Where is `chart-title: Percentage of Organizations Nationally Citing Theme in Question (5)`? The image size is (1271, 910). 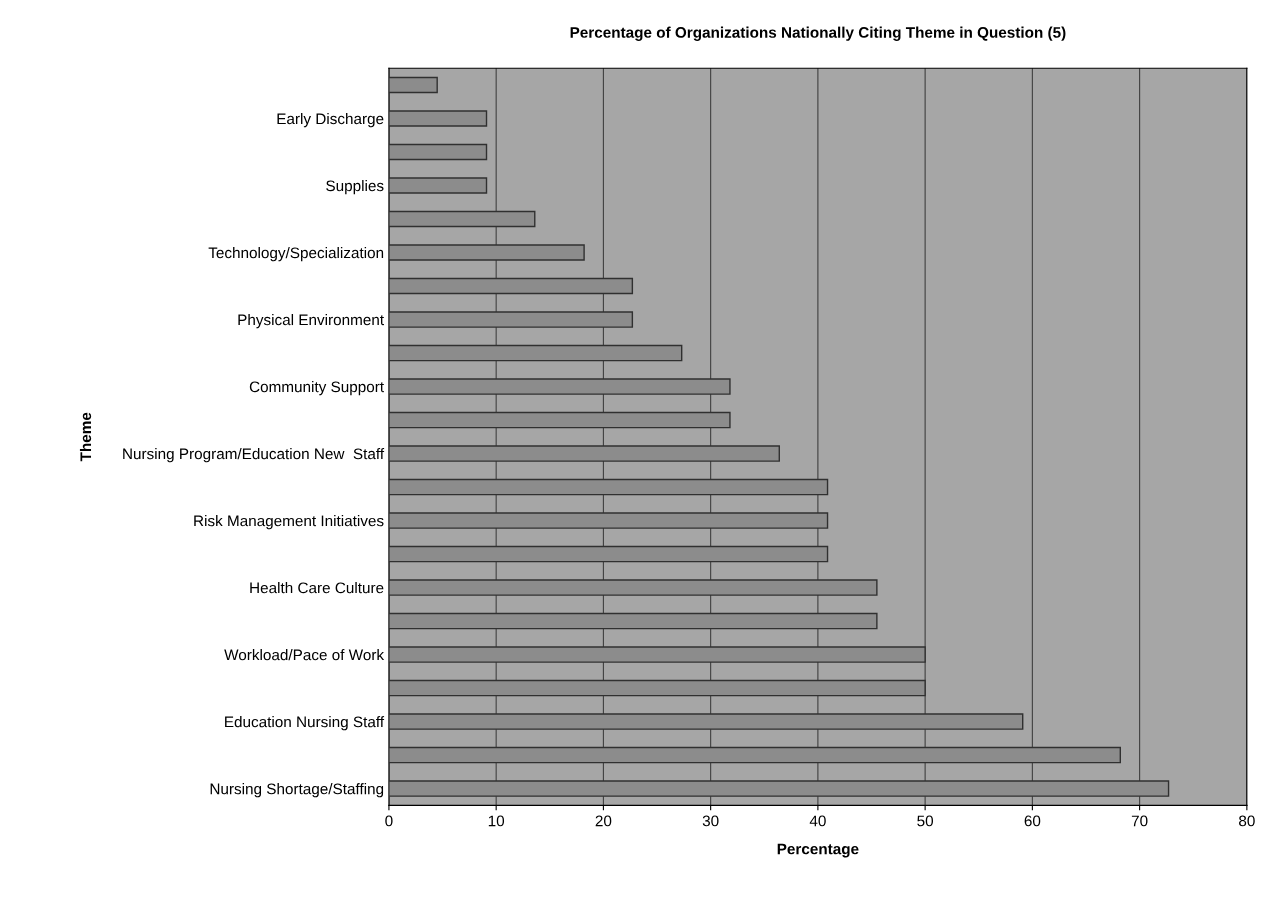 chart-title: Percentage of Organizations Nationally Citing Theme in Question (5) is located at coordinates (818, 33).